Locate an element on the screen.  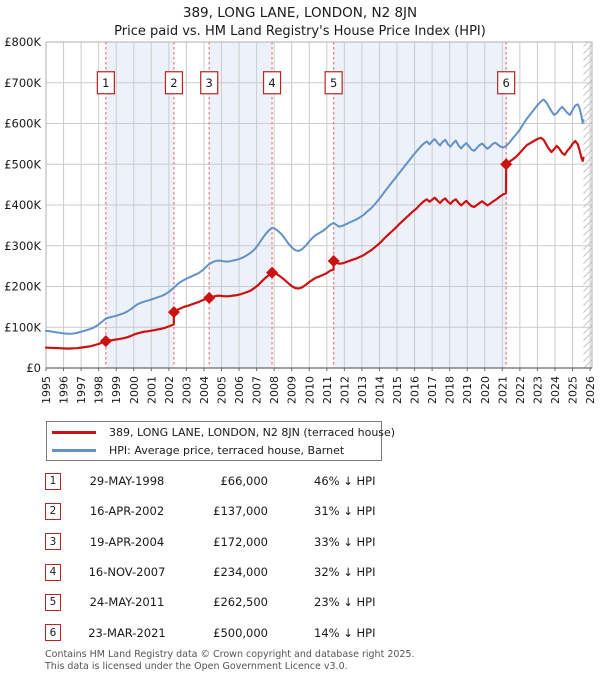
sale-marker-number: 1 is located at coordinates (105, 83).